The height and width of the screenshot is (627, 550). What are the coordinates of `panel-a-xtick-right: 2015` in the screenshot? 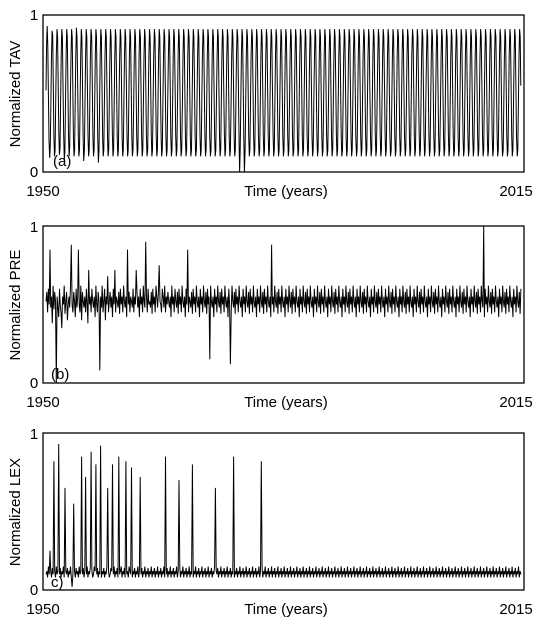 It's located at (515, 191).